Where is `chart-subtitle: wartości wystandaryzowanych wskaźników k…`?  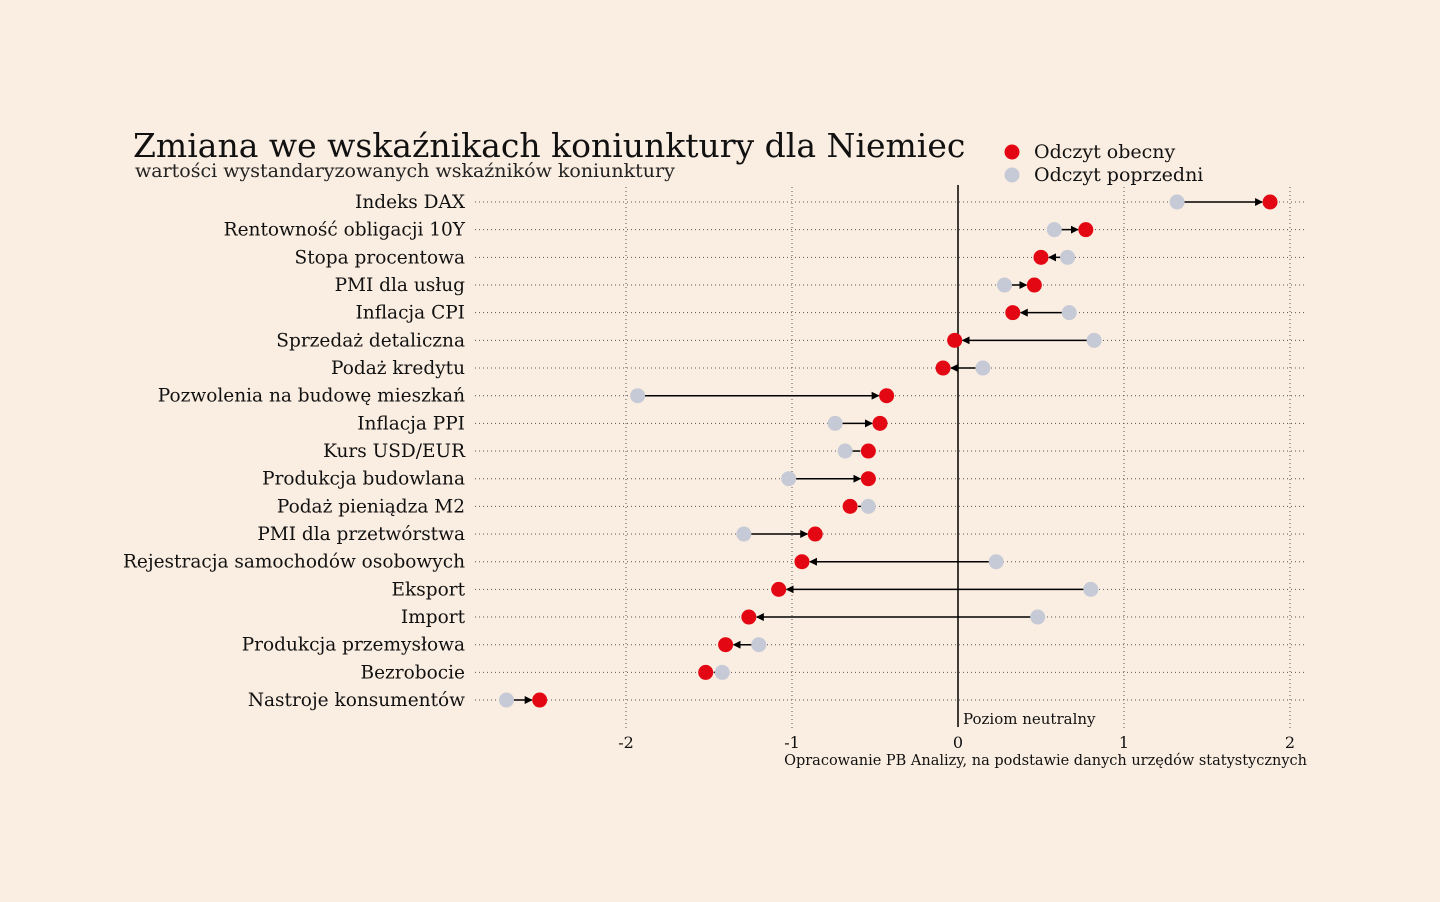
chart-subtitle: wartości wystandaryzowanych wskaźników k… is located at coordinates (405, 171).